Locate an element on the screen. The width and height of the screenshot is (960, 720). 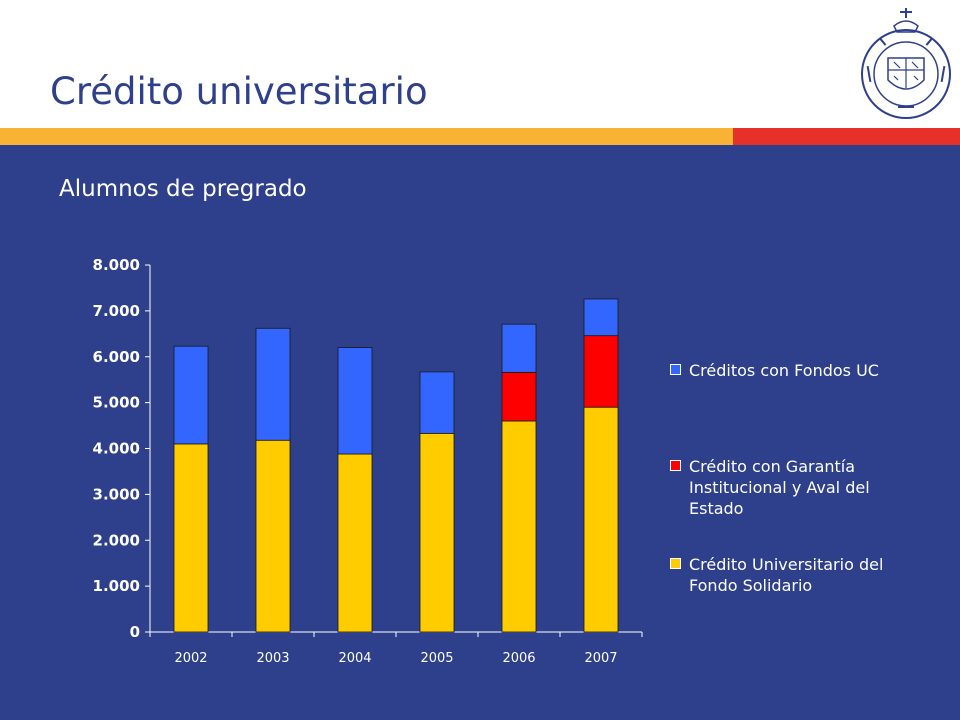
y-tick-label: 0 is located at coordinates (135, 632).